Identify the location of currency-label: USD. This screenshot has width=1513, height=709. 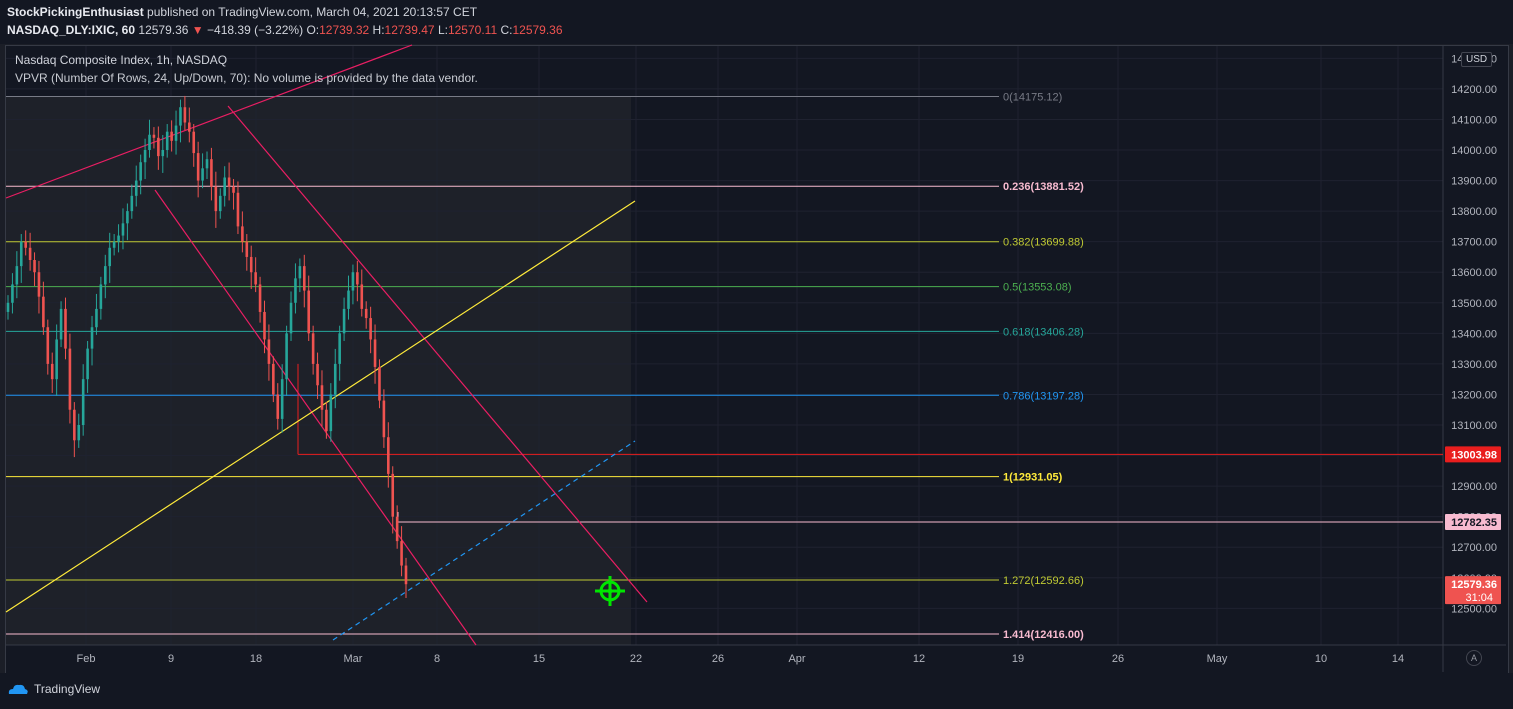
(1477, 59).